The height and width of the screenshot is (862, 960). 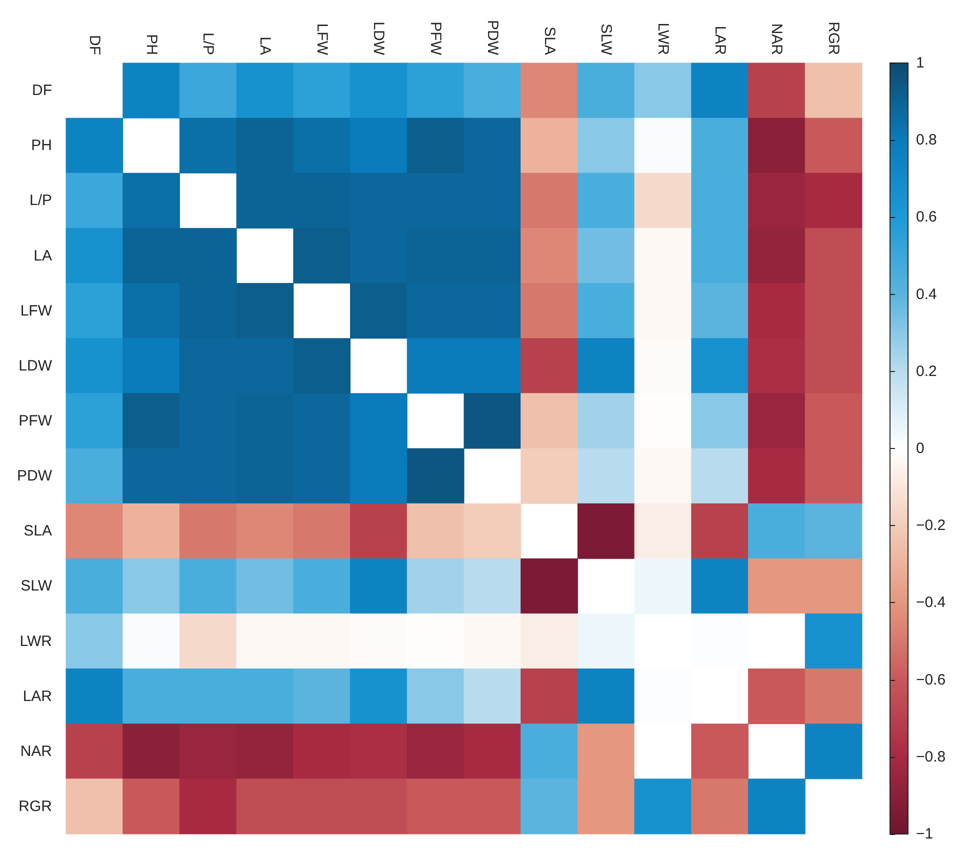 I want to click on color-bar-label: 0.2, so click(x=926, y=371).